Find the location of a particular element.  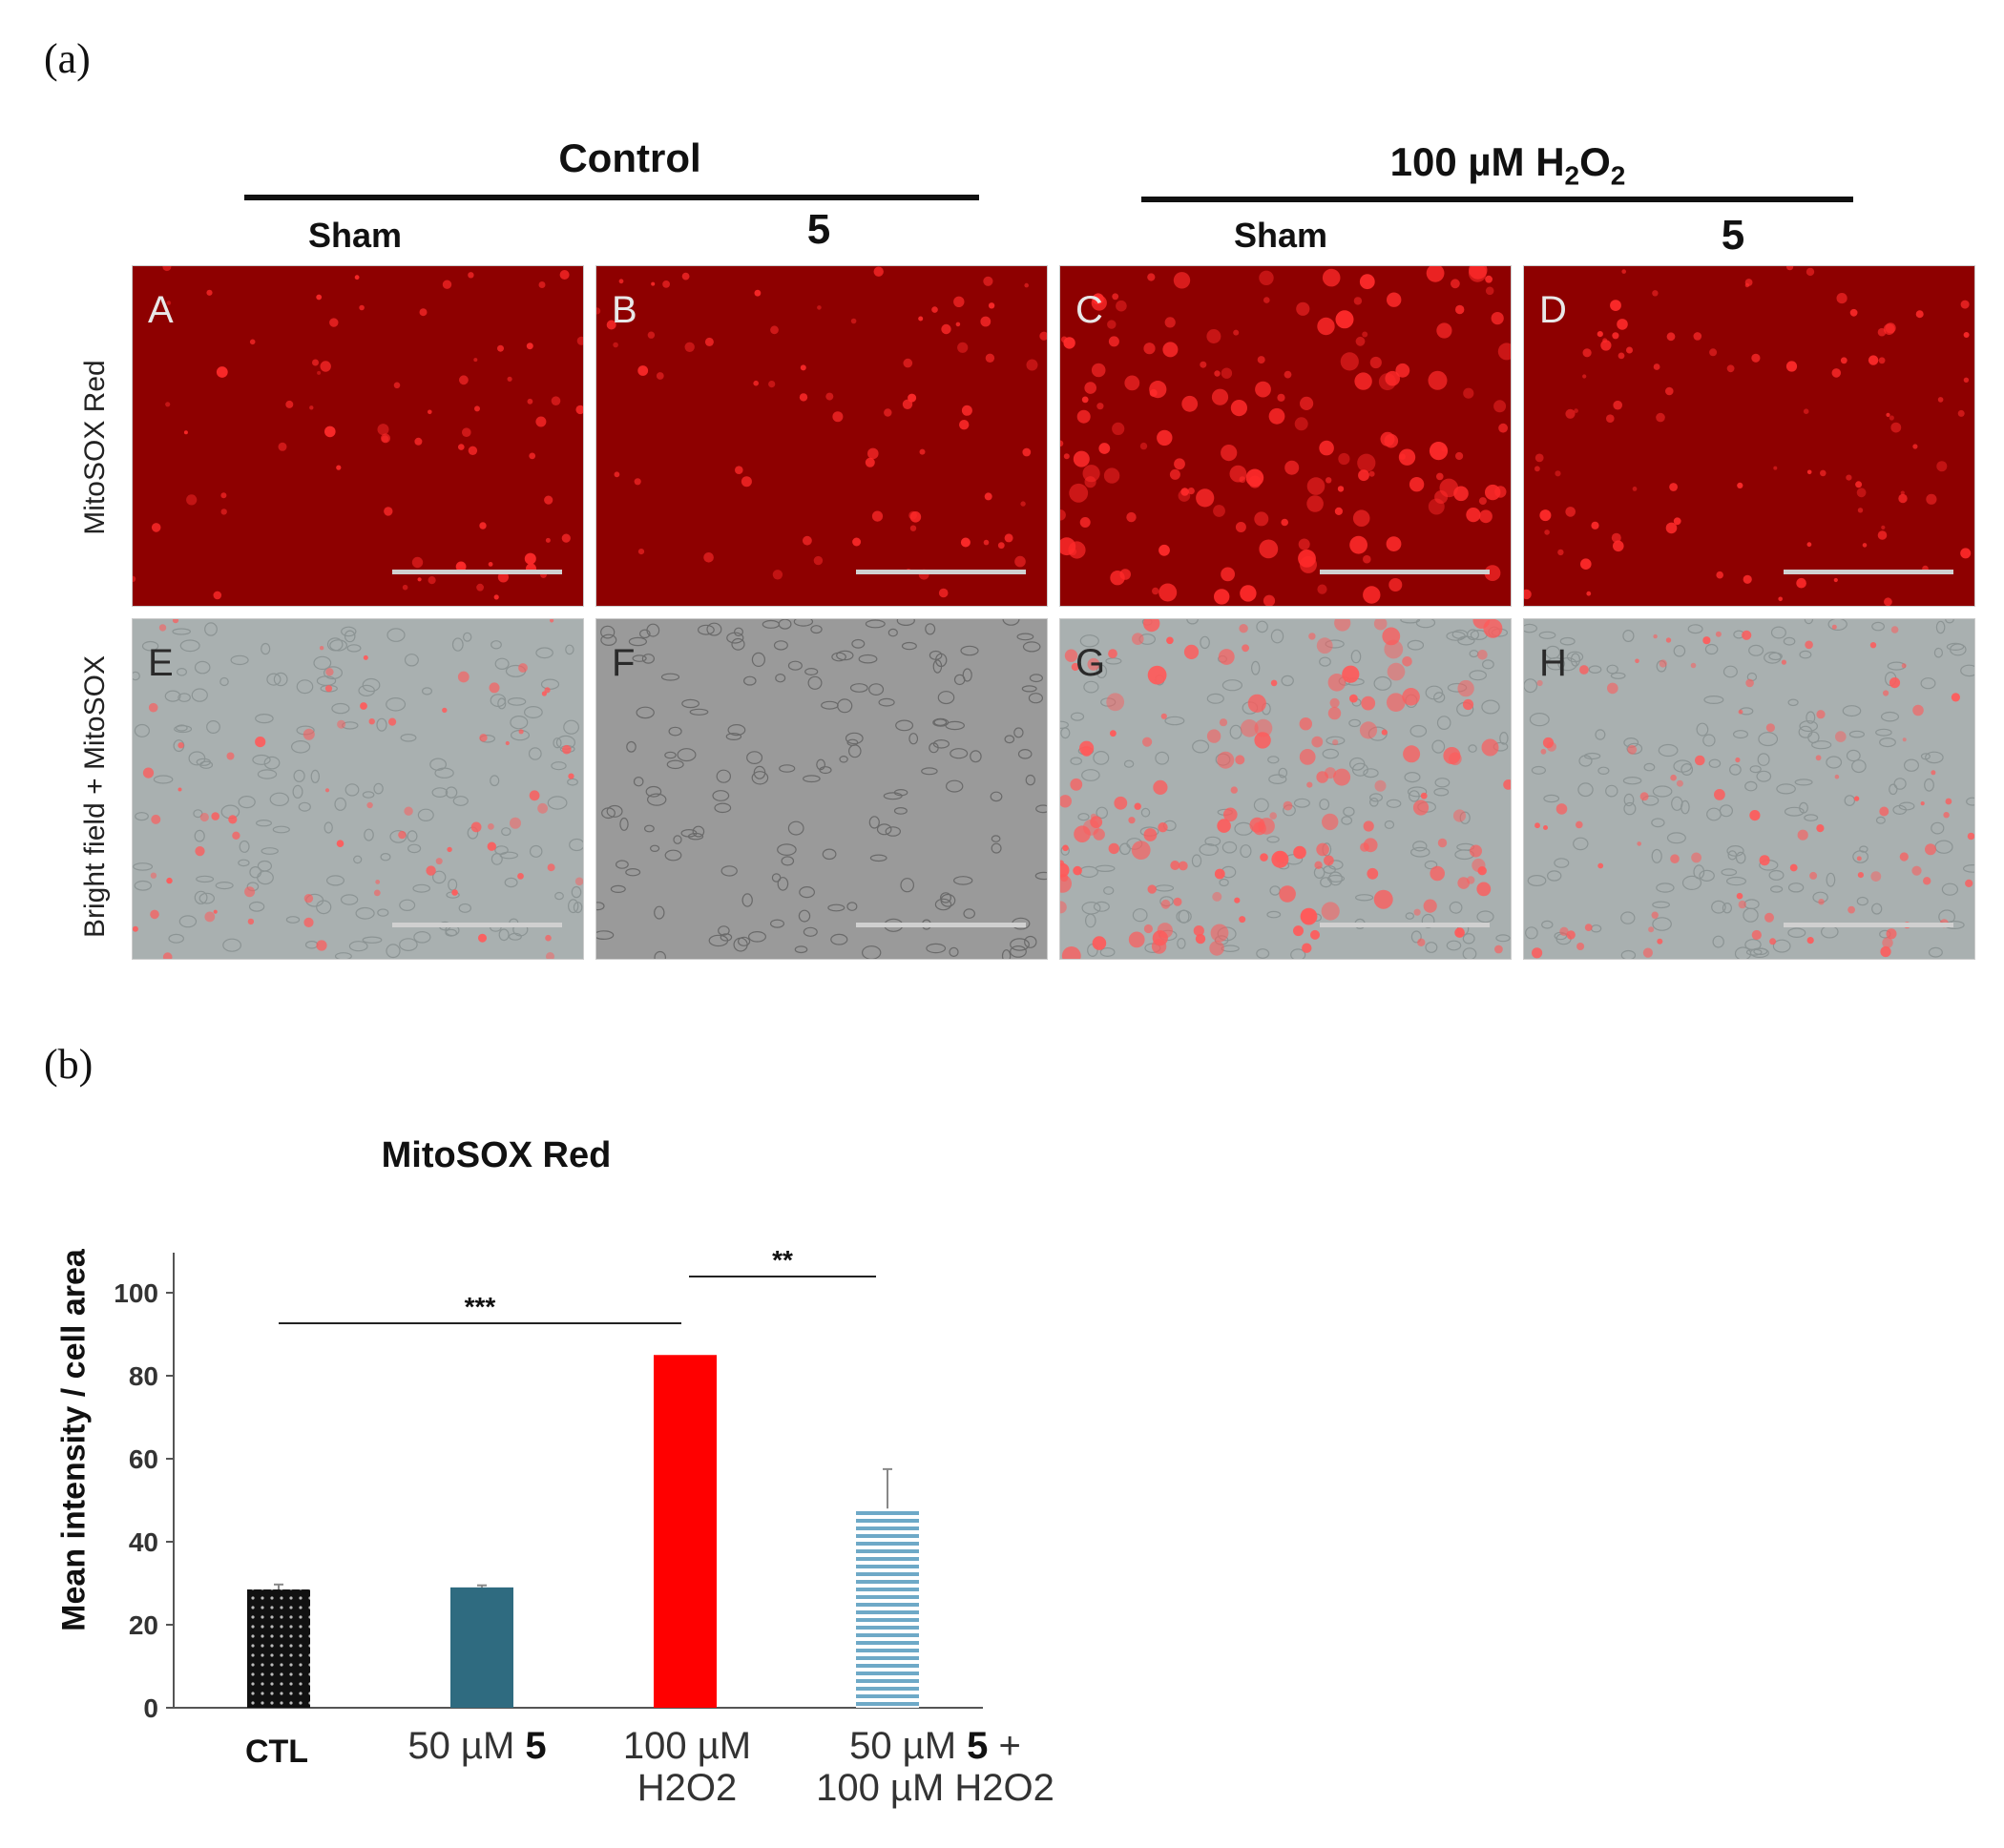

y-tick-label: 20 is located at coordinates (143, 1625).